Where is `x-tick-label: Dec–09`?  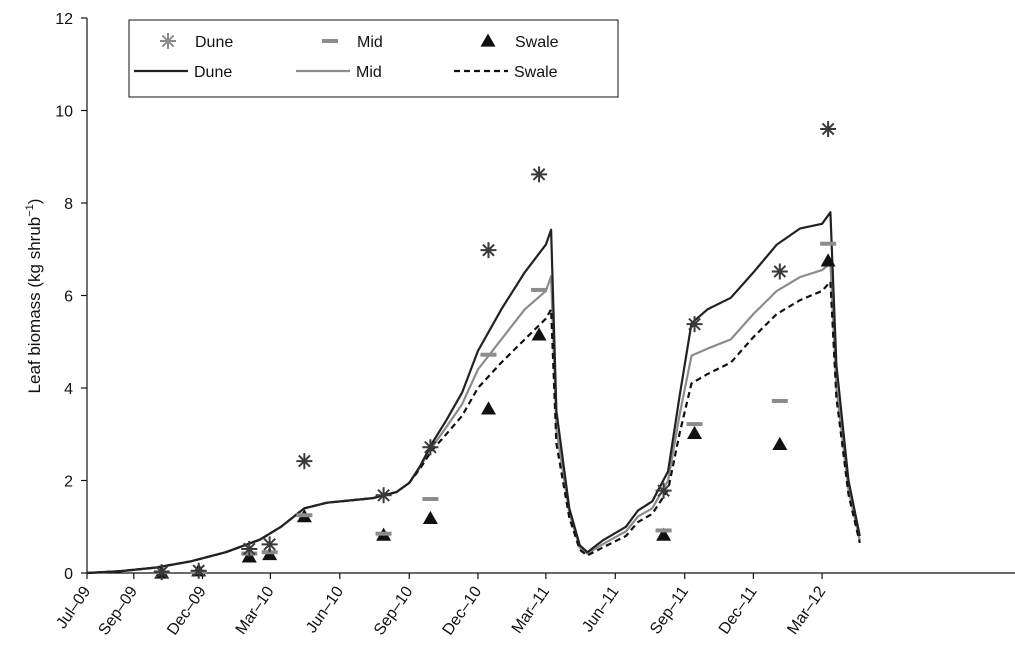
x-tick-label: Dec–09 is located at coordinates (187, 610).